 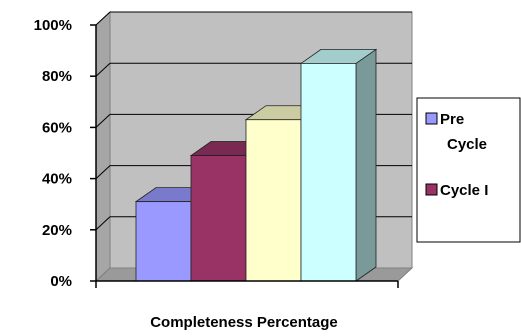 What do you see at coordinates (57, 230) in the screenshot?
I see `y-tick-label: 20%` at bounding box center [57, 230].